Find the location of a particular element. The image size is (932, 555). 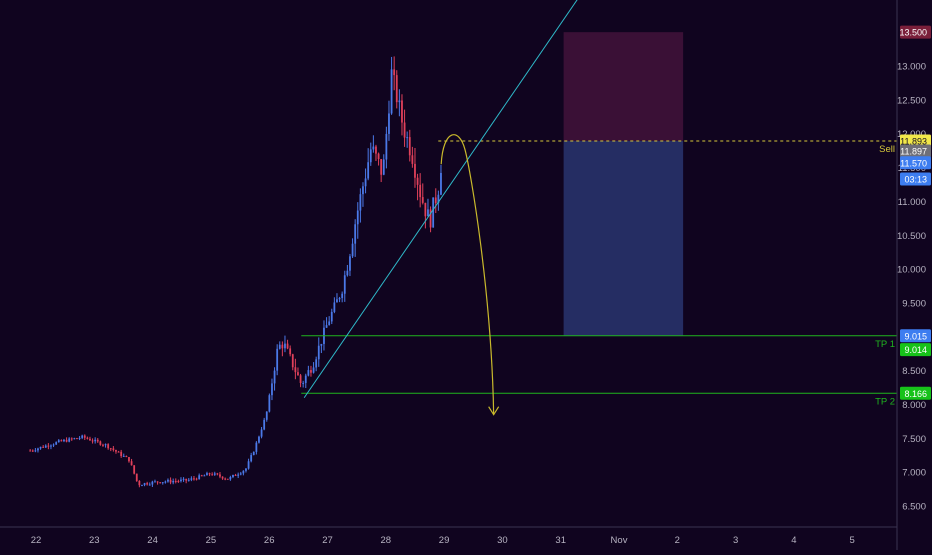

x-tick-label: 5 is located at coordinates (852, 540).